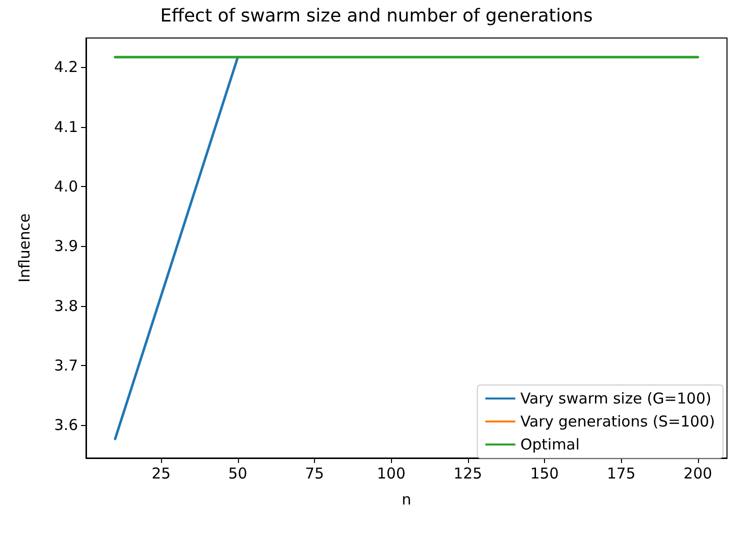 The height and width of the screenshot is (538, 753). What do you see at coordinates (66, 127) in the screenshot?
I see `y-tick-label: 4.1` at bounding box center [66, 127].